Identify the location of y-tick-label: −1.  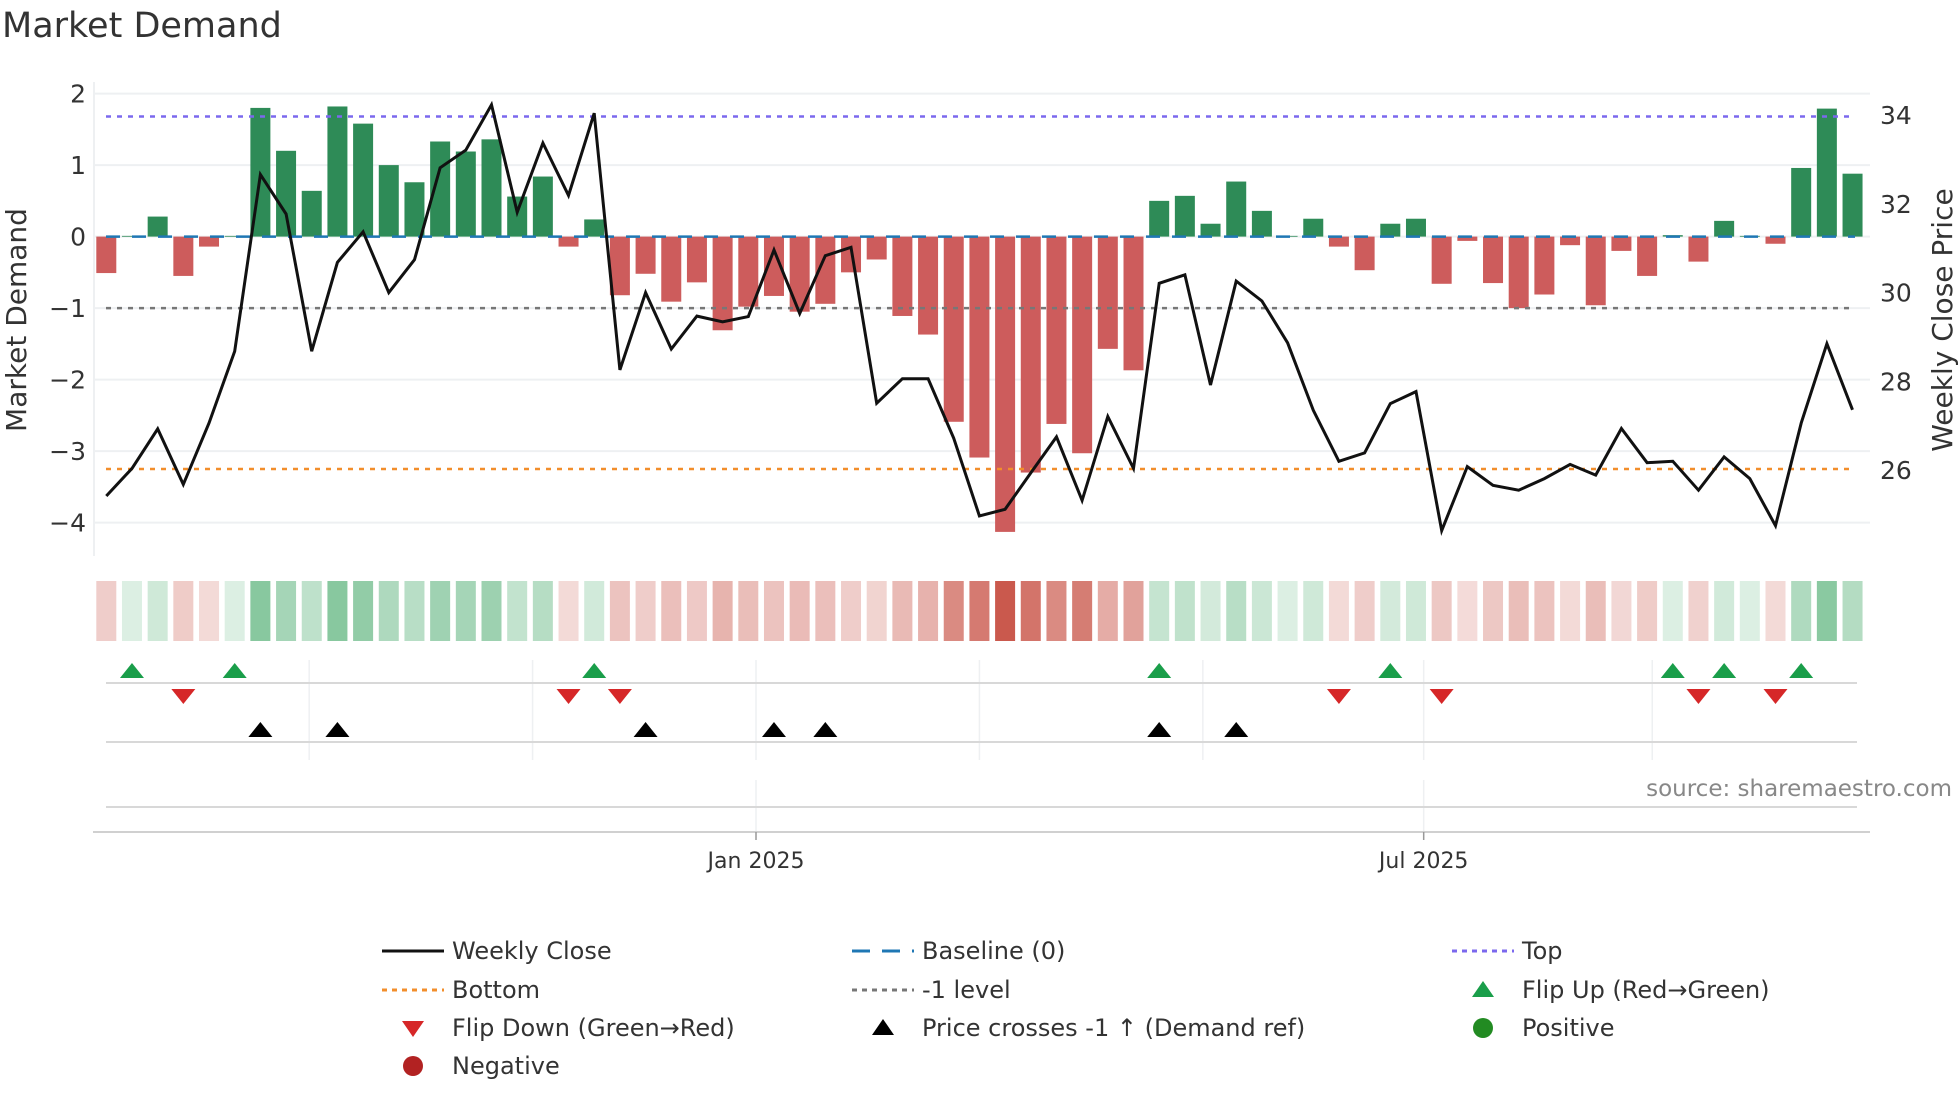
(67, 308).